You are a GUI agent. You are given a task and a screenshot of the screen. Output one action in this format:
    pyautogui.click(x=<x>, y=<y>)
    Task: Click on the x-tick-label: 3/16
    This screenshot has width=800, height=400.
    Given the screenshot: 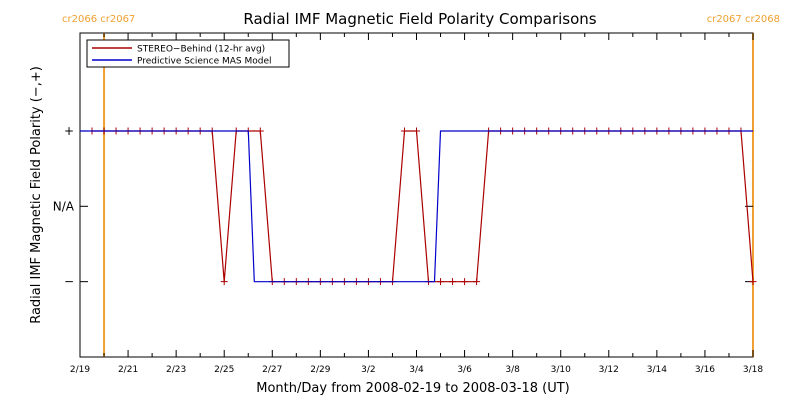 What is the action you would take?
    pyautogui.click(x=705, y=370)
    